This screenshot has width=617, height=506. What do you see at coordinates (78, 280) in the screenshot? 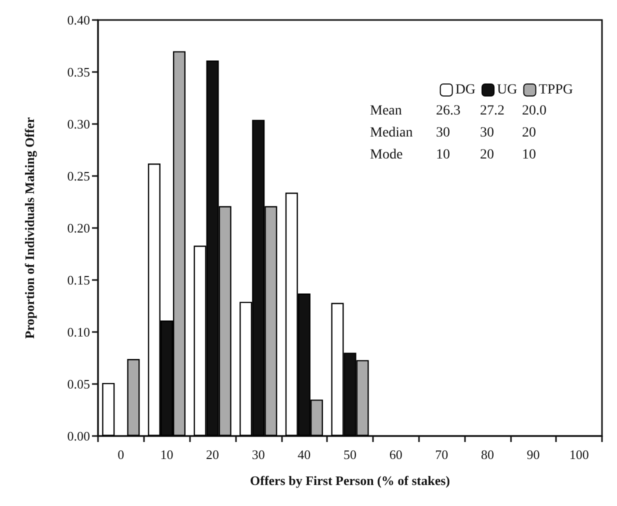
I see `y-tick-label: 0.15` at bounding box center [78, 280].